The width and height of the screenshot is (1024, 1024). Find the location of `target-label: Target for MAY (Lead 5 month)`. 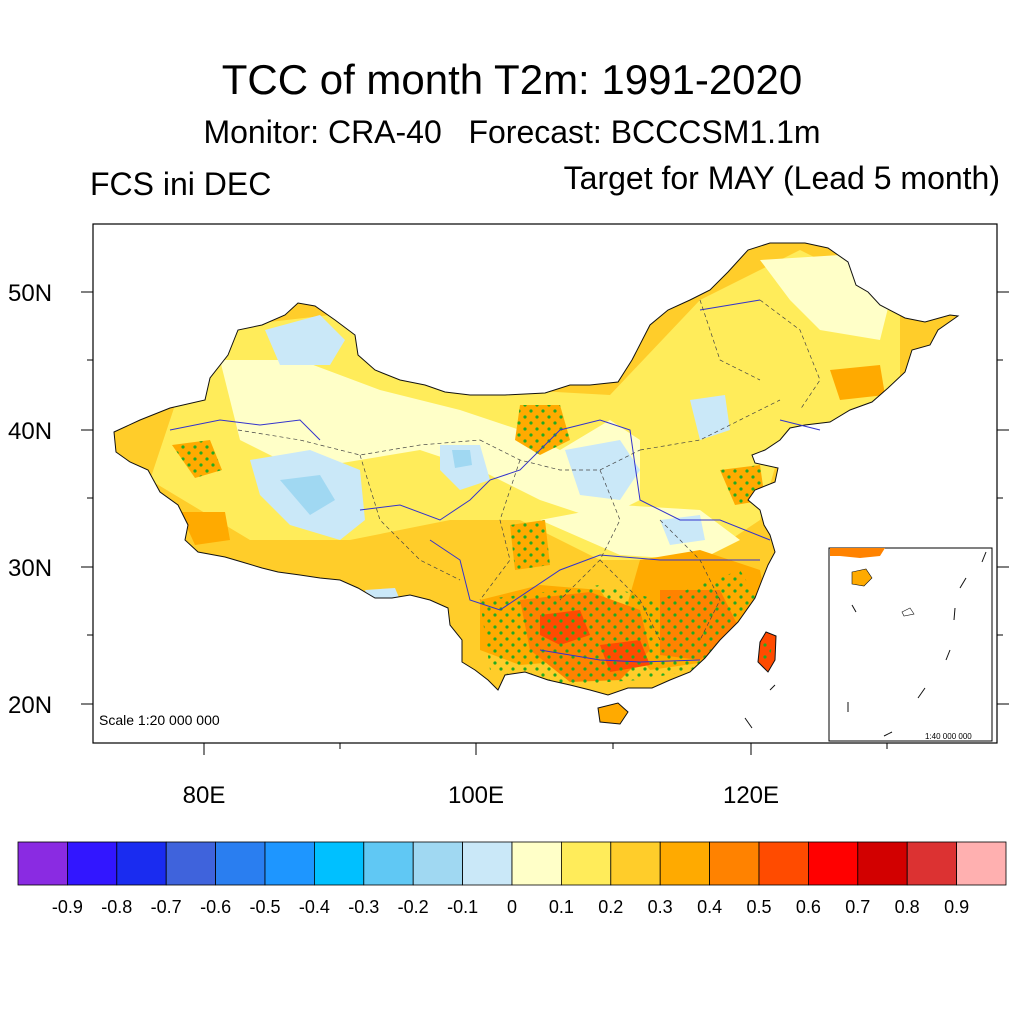

target-label: Target for MAY (Lead 5 month) is located at coordinates (781, 178).